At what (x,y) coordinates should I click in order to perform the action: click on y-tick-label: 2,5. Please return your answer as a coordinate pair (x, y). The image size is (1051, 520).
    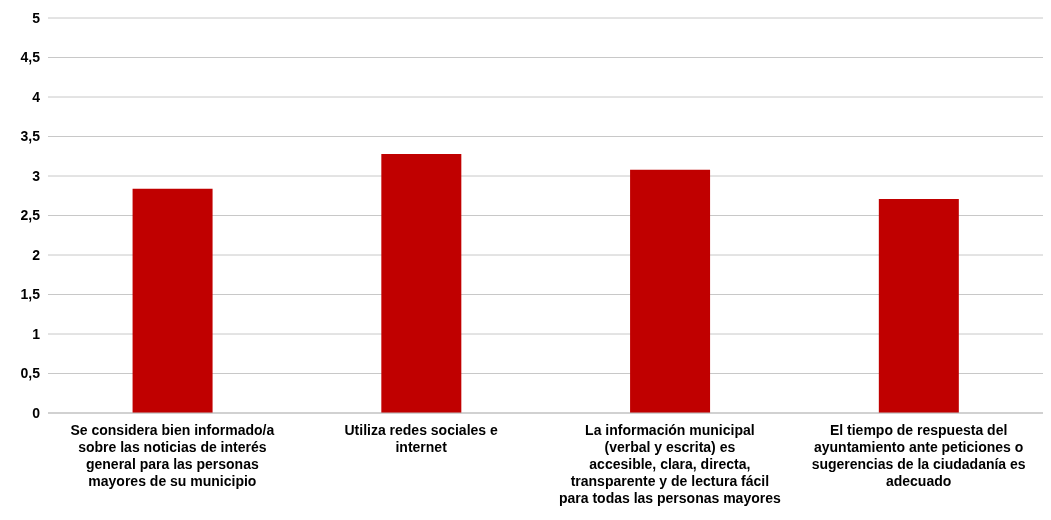
    Looking at the image, I should click on (30, 215).